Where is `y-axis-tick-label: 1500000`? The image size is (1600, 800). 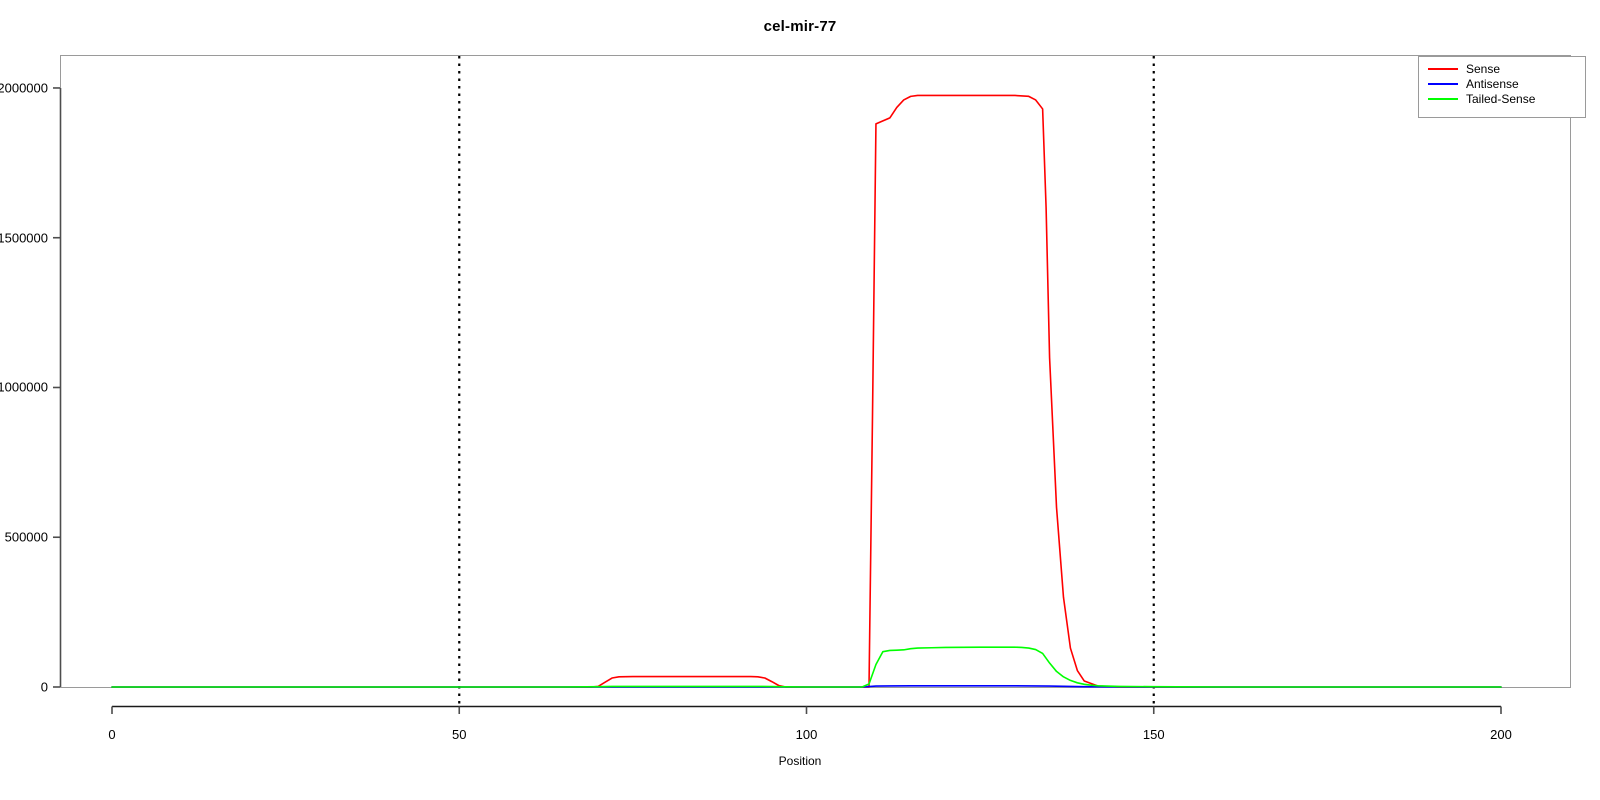 y-axis-tick-label: 1500000 is located at coordinates (24, 238).